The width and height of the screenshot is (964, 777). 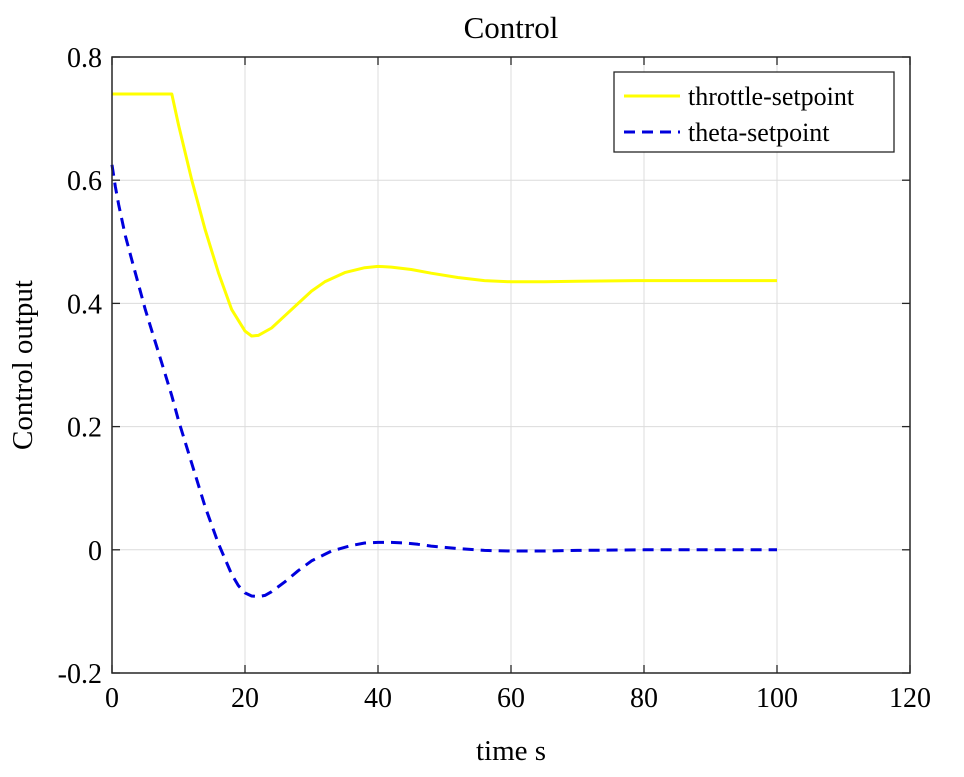 I want to click on x-tick-label: 80, so click(x=644, y=698).